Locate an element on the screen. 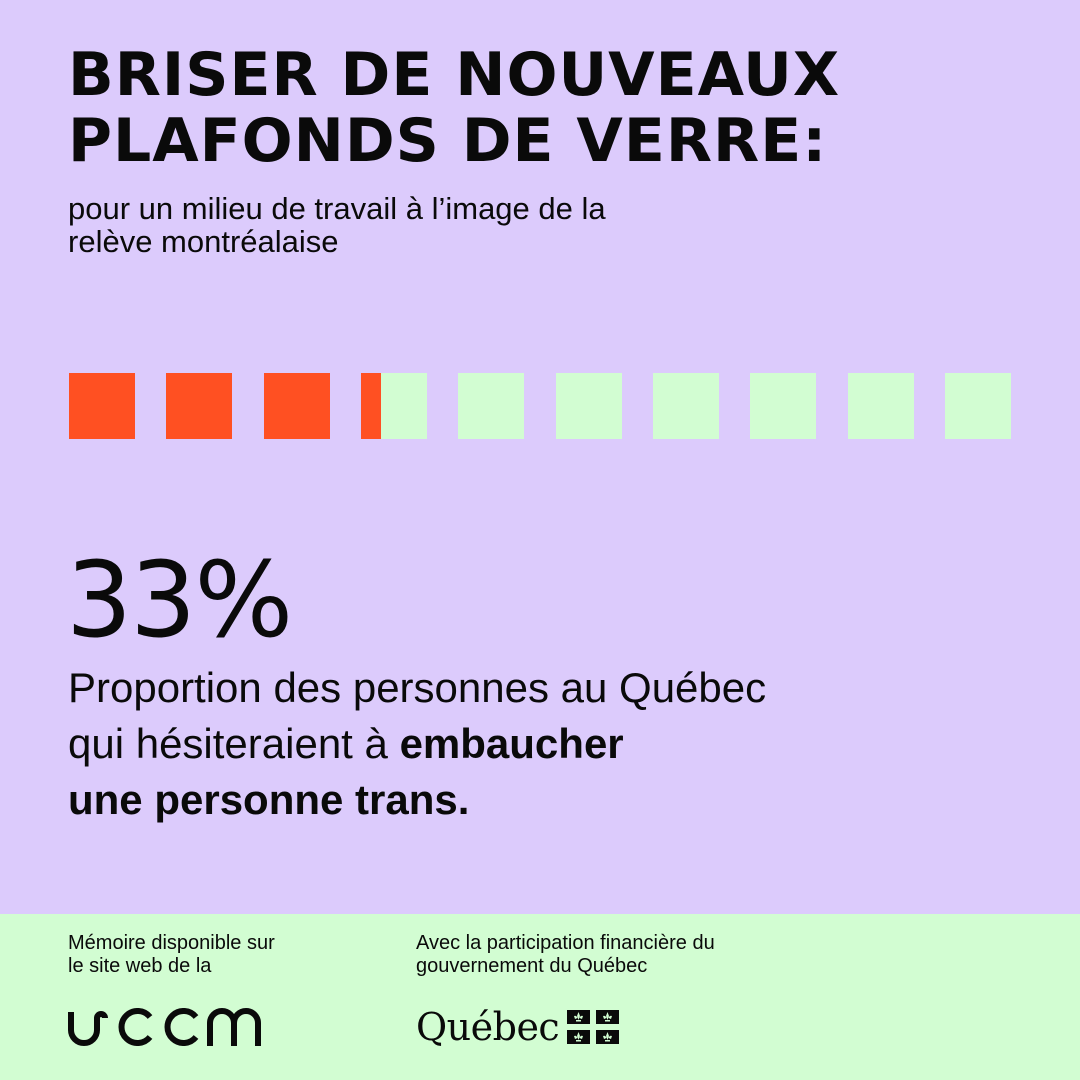 The width and height of the screenshot is (1080, 1080). stat-value: 33% is located at coordinates (179, 600).